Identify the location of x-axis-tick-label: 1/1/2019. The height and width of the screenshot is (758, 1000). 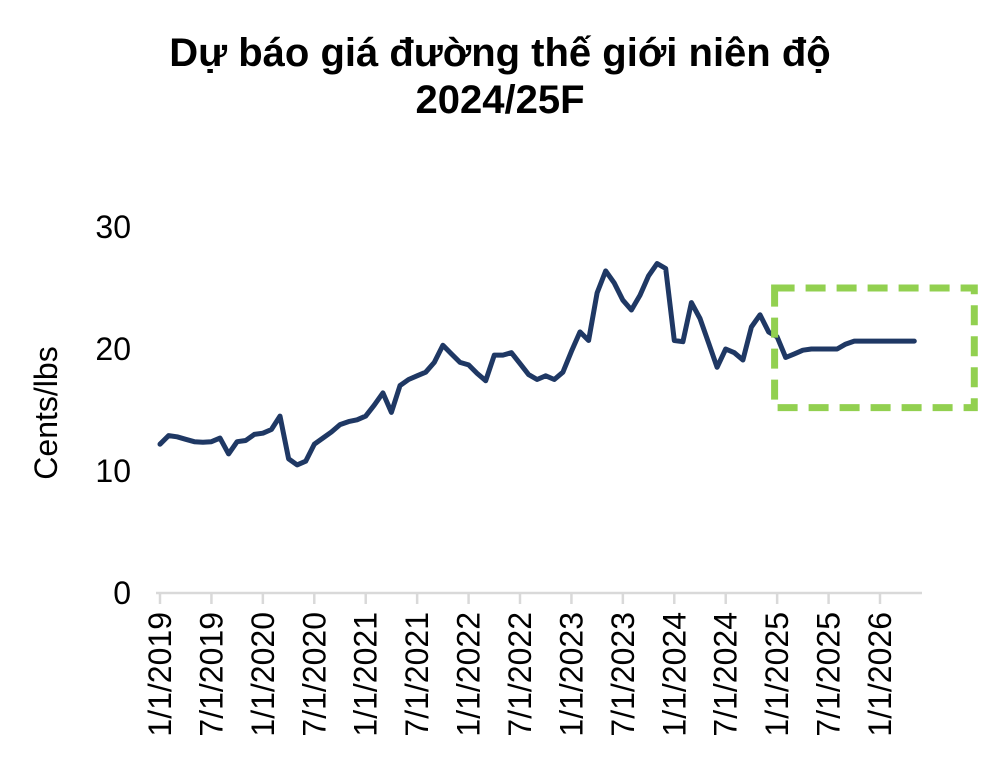
(160, 674).